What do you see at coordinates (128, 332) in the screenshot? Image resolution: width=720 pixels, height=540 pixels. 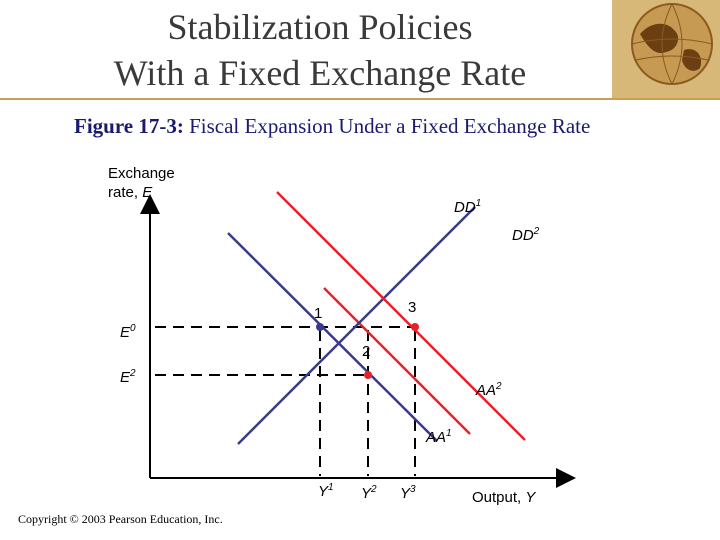 I see `e0-label: E0` at bounding box center [128, 332].